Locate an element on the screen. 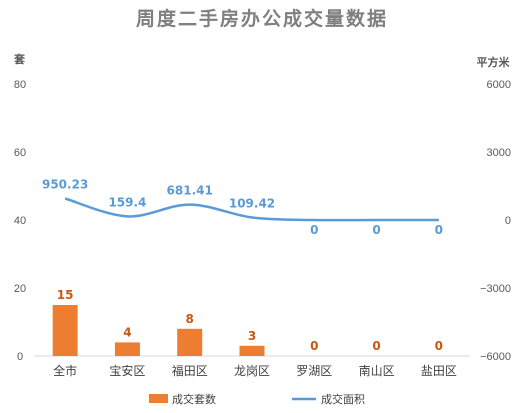  bar-series is located at coordinates (158, 330).